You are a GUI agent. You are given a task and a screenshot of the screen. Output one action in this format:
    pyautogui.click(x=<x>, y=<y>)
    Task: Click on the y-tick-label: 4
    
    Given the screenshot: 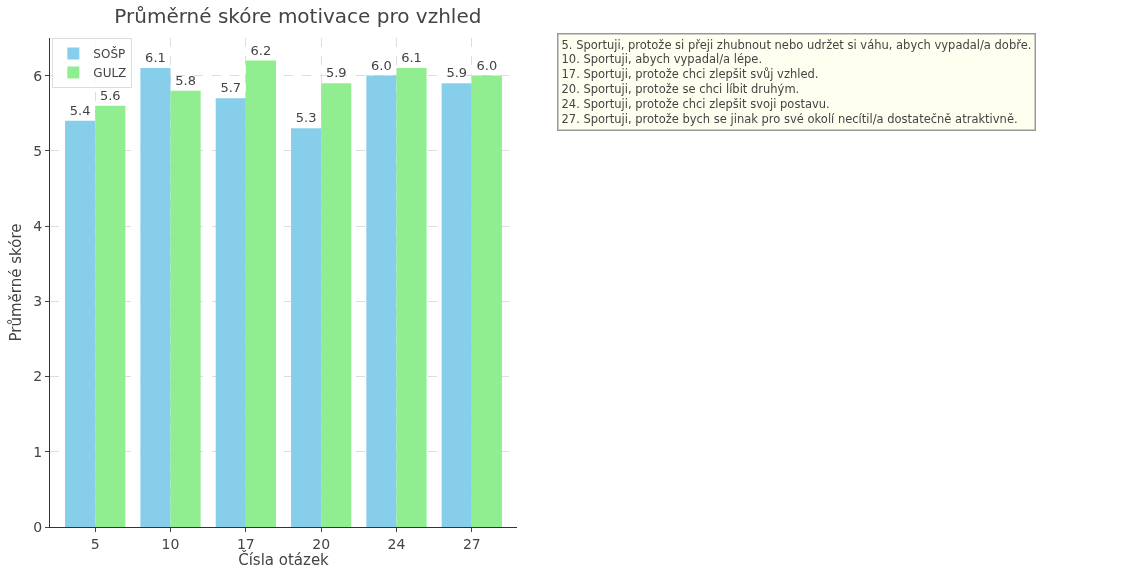 What is the action you would take?
    pyautogui.click(x=38, y=225)
    